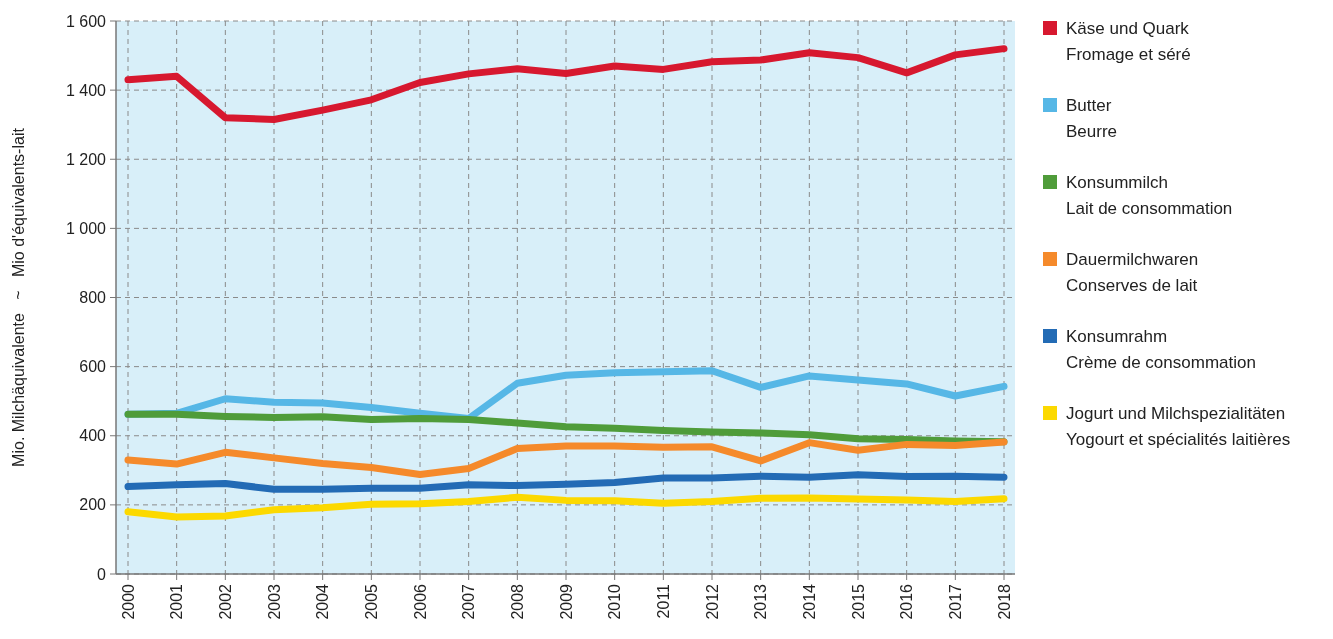 The height and width of the screenshot is (639, 1333). Describe the element at coordinates (469, 601) in the screenshot. I see `x-tick-label: 2007` at that location.